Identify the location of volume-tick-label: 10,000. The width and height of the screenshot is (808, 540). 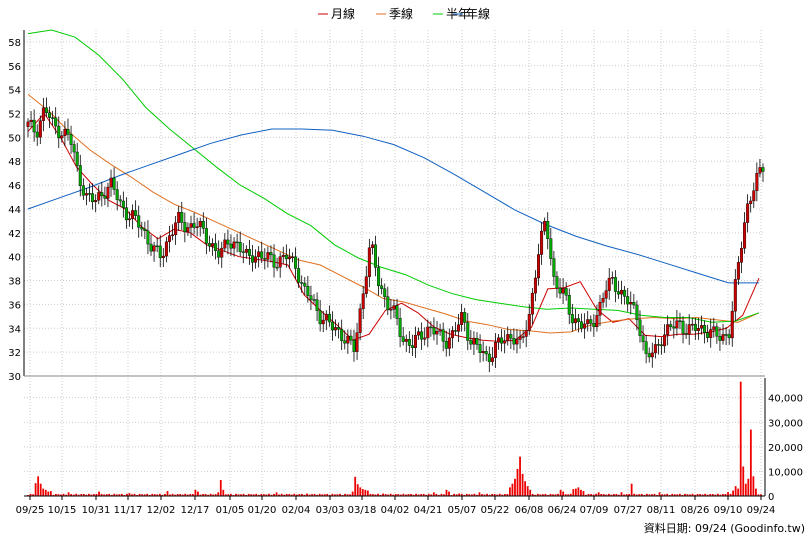
(785, 472).